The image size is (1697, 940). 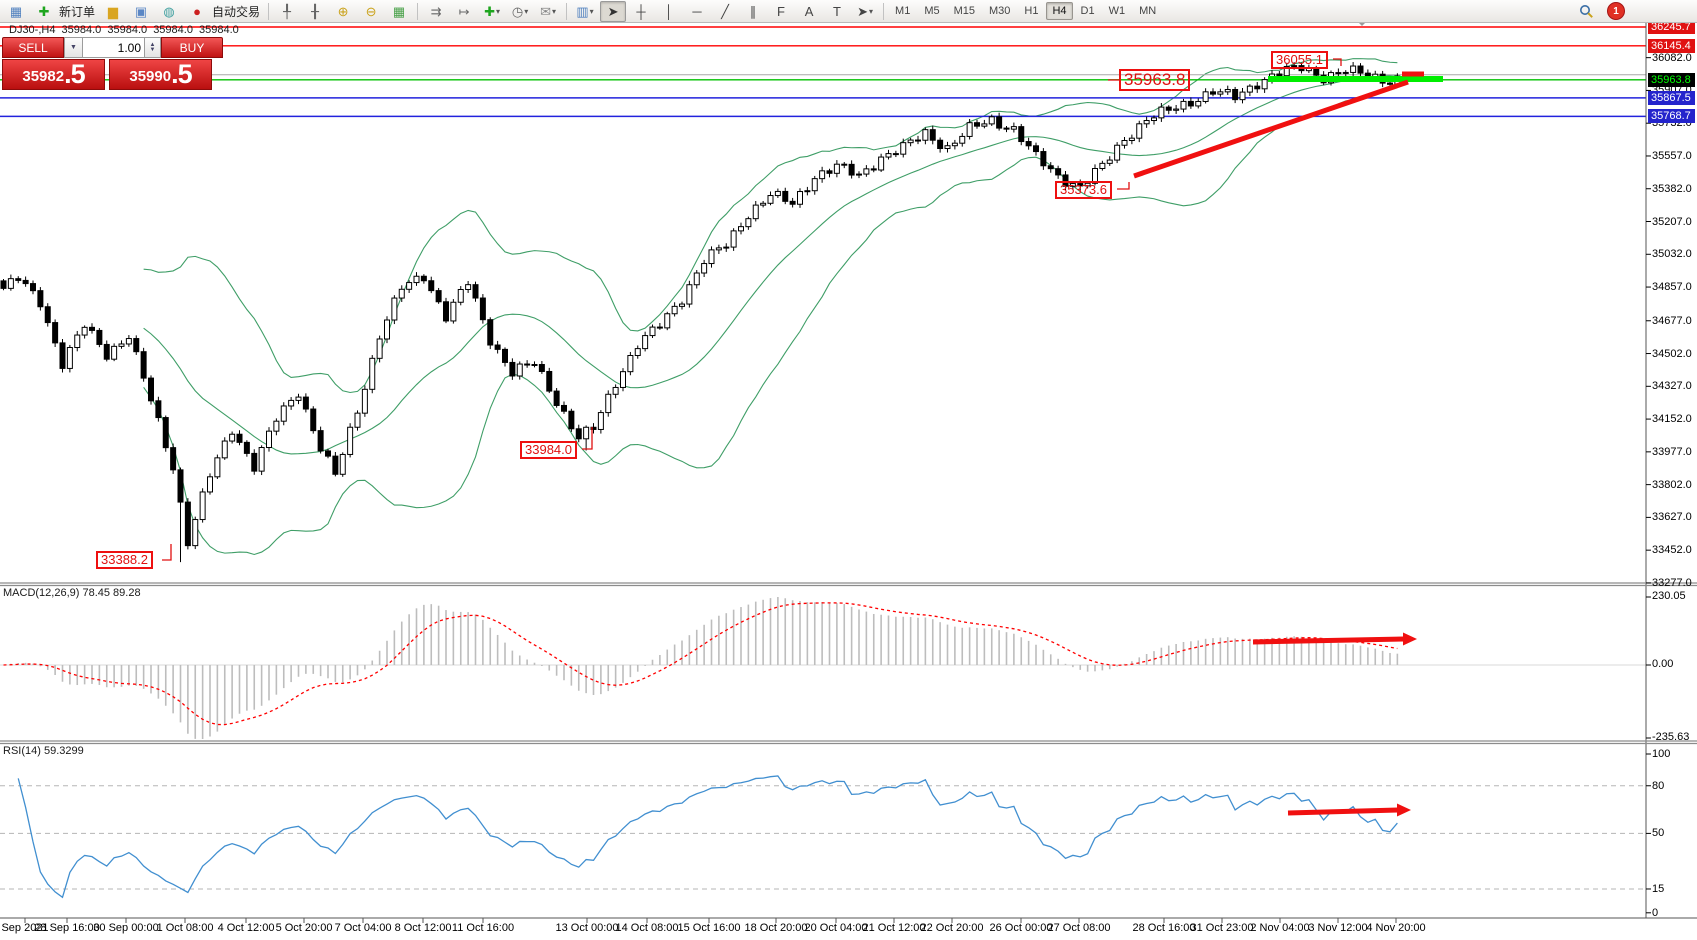 I want to click on charts-window-icon: ▦, so click(x=16, y=11).